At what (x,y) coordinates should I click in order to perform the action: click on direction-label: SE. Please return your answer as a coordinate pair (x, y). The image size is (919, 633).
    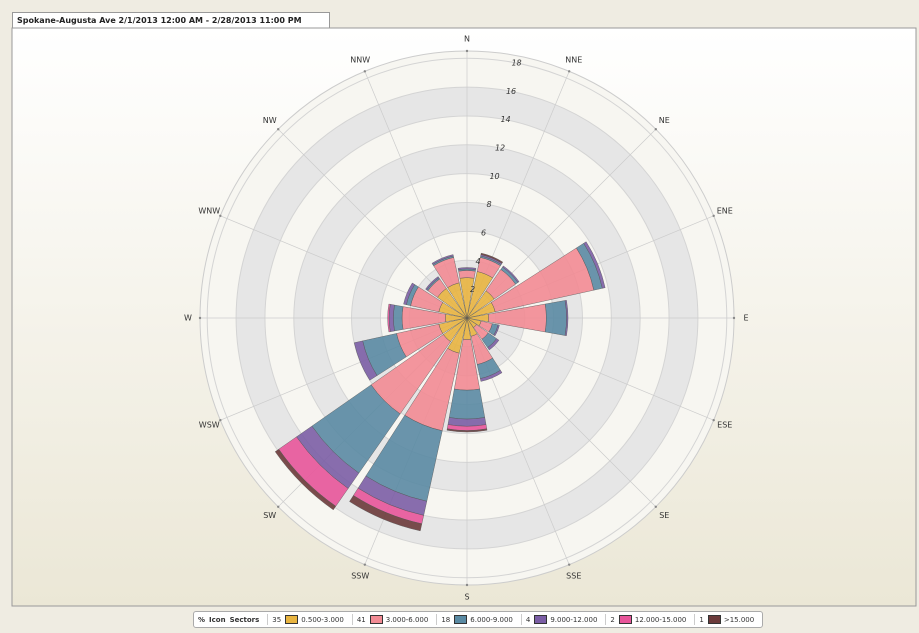
    Looking at the image, I should click on (664, 515).